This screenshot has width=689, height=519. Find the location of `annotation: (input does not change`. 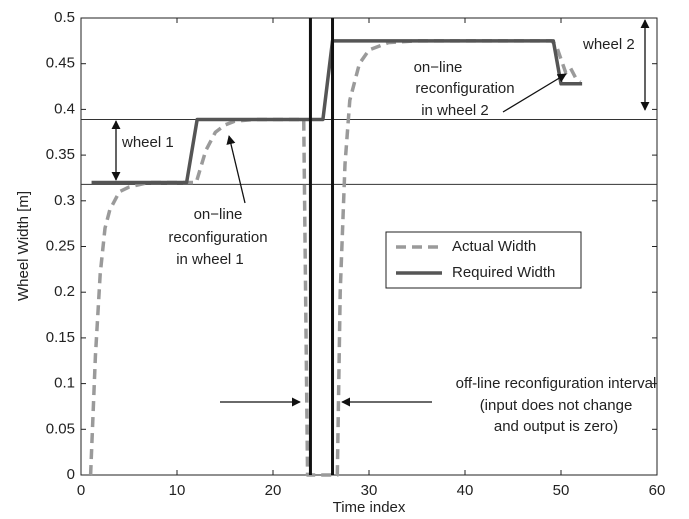

annotation: (input does not change is located at coordinates (556, 405).